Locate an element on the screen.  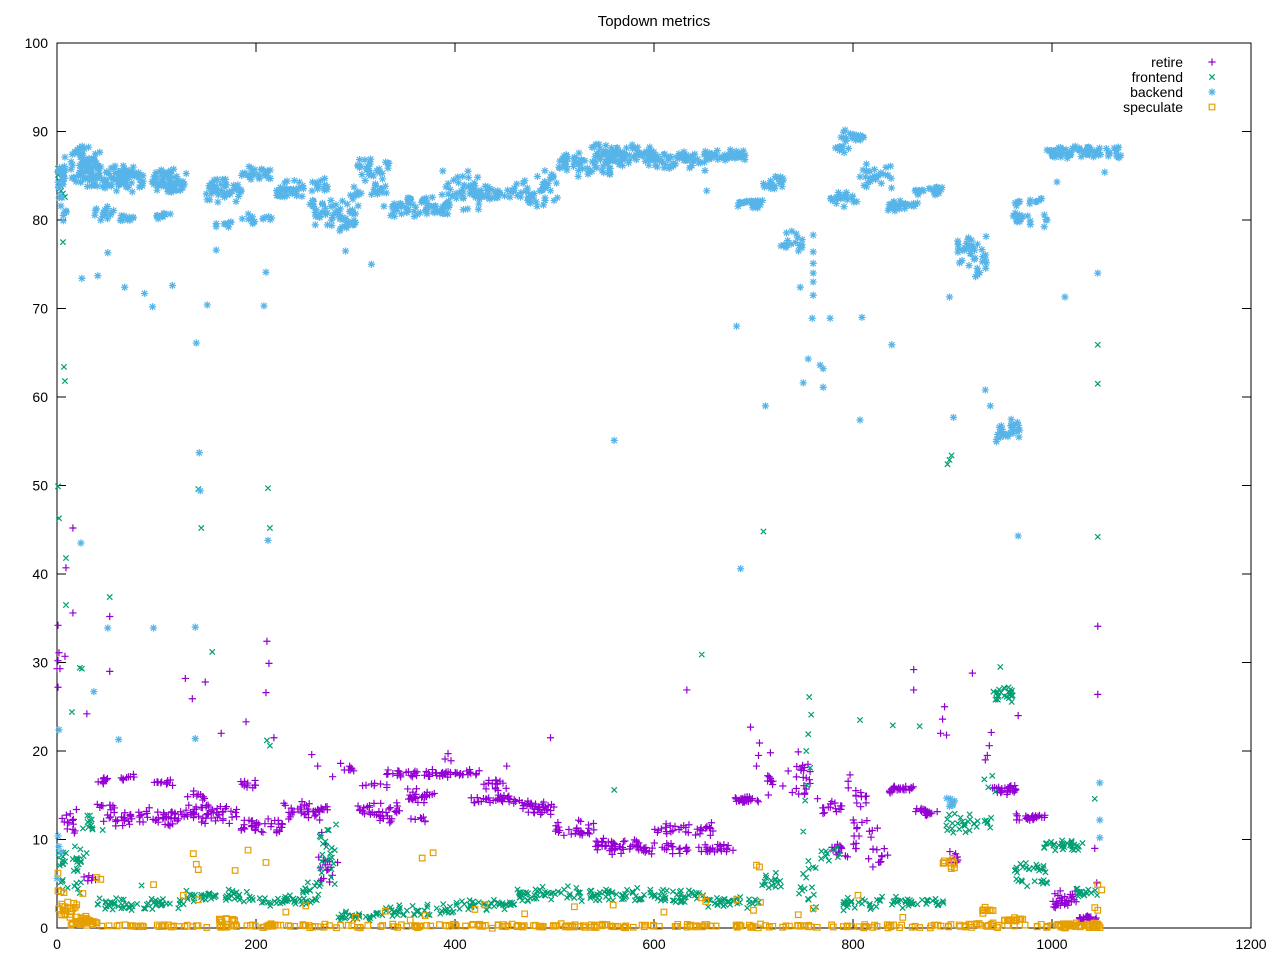
y-tick-label: 40 is located at coordinates (40, 574).